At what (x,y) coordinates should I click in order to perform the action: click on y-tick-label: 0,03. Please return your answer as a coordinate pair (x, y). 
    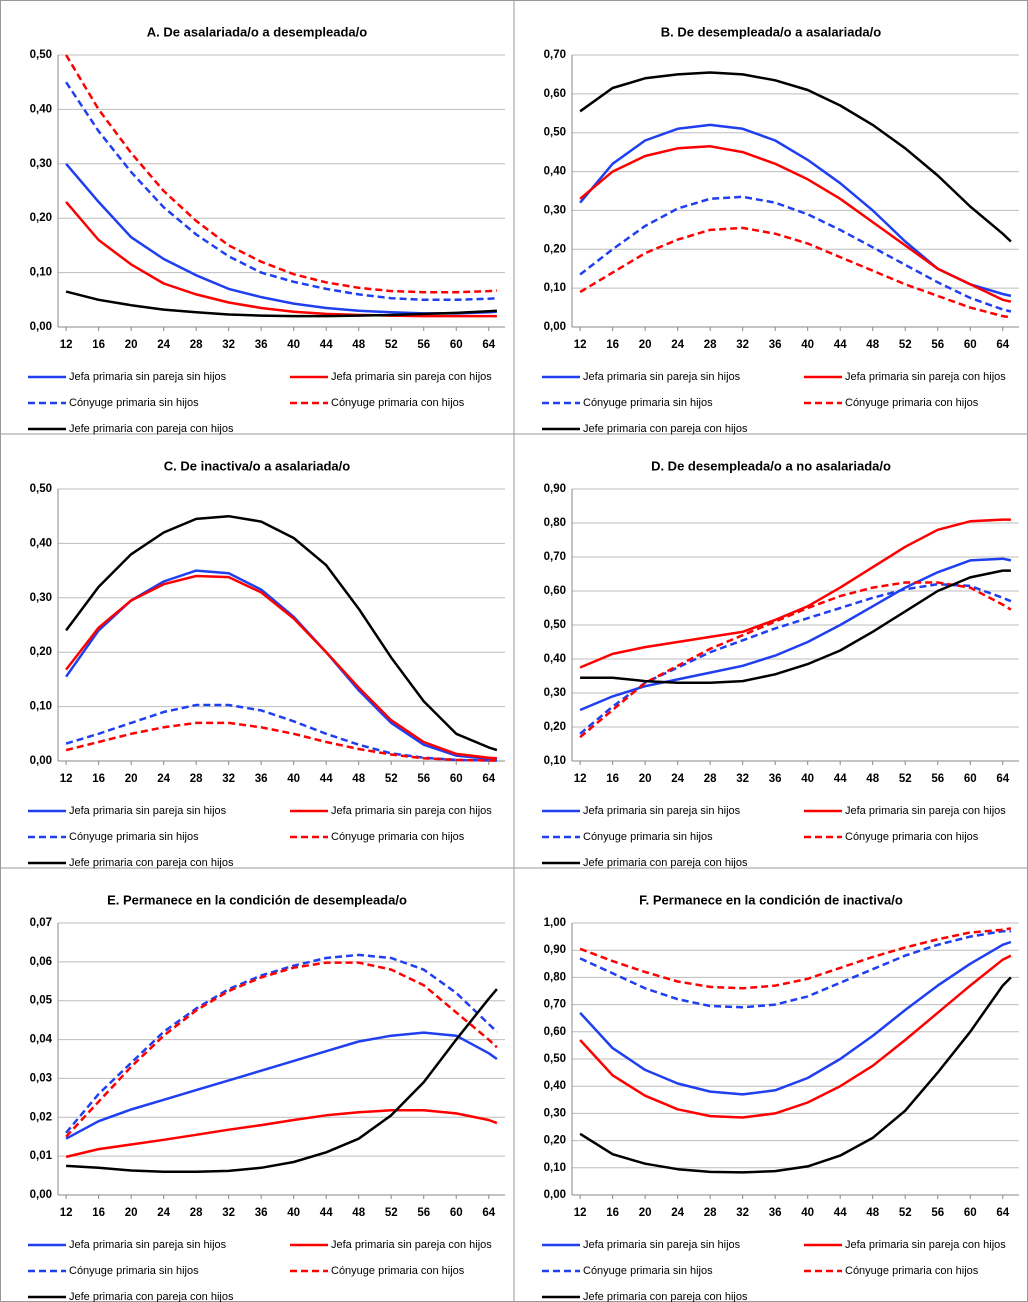
    Looking at the image, I should click on (41, 1078).